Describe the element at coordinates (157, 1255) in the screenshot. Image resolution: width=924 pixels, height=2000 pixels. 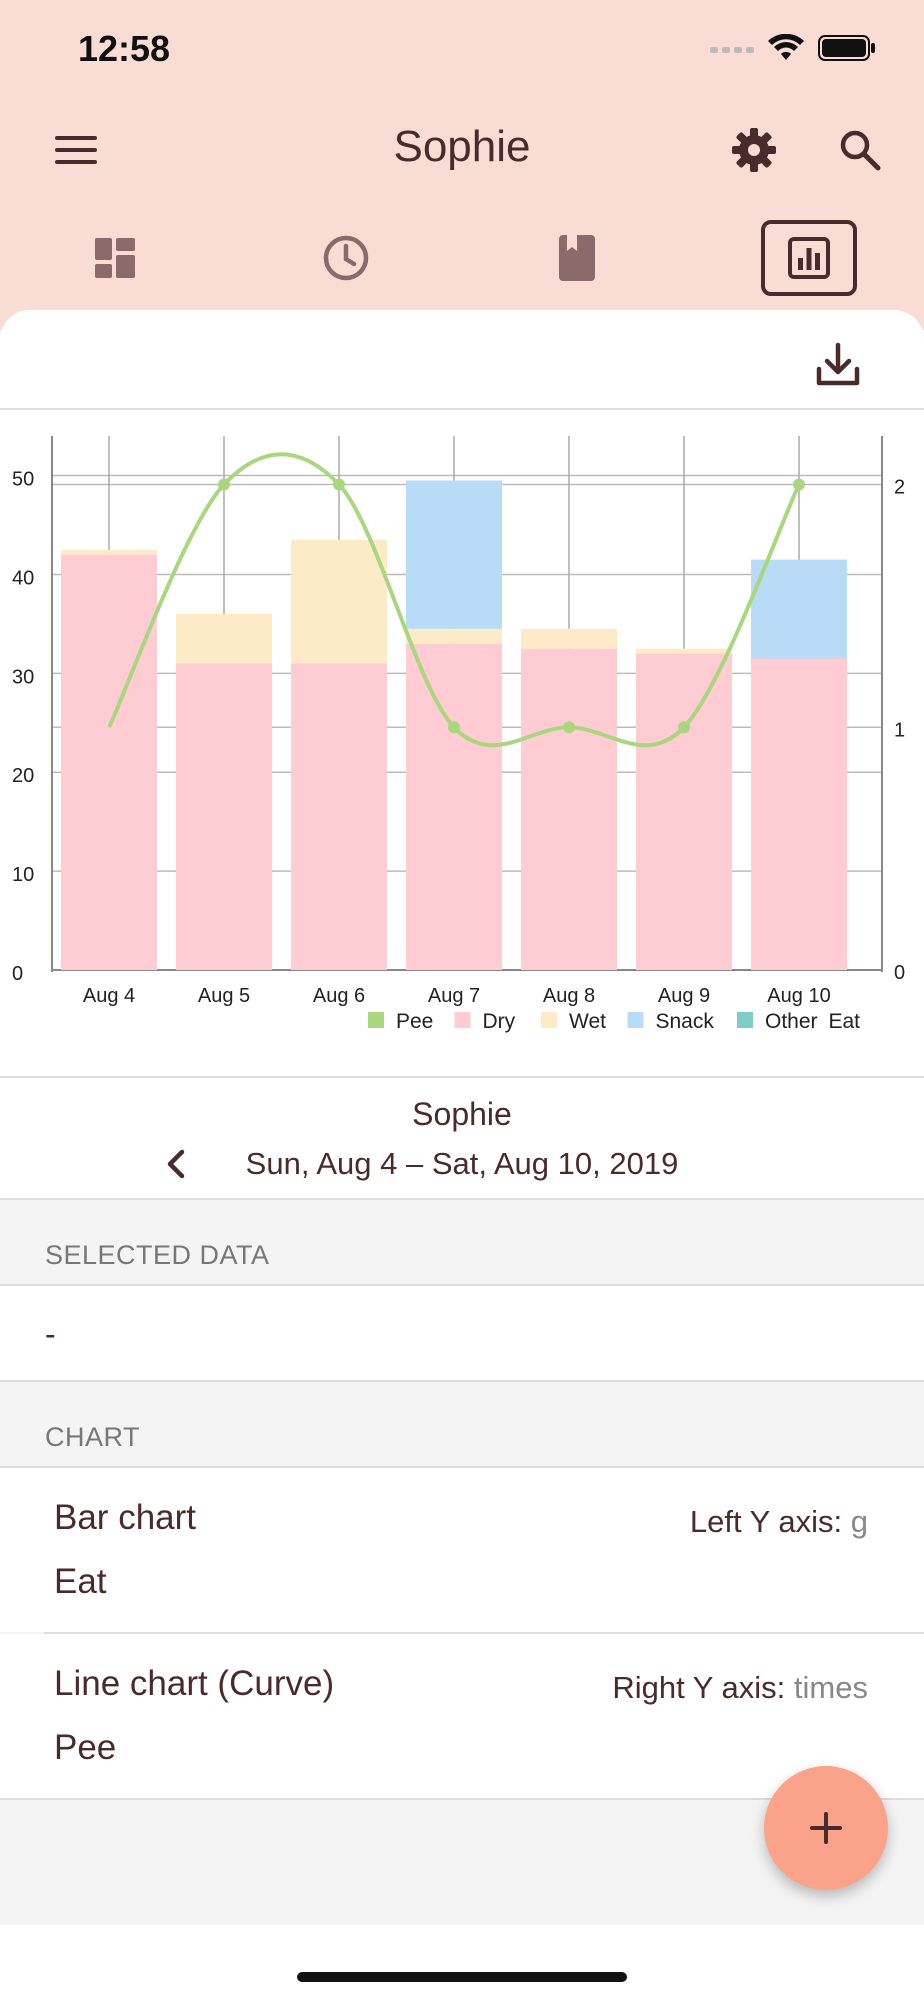
I see `section-label: SELECTED DATA` at that location.